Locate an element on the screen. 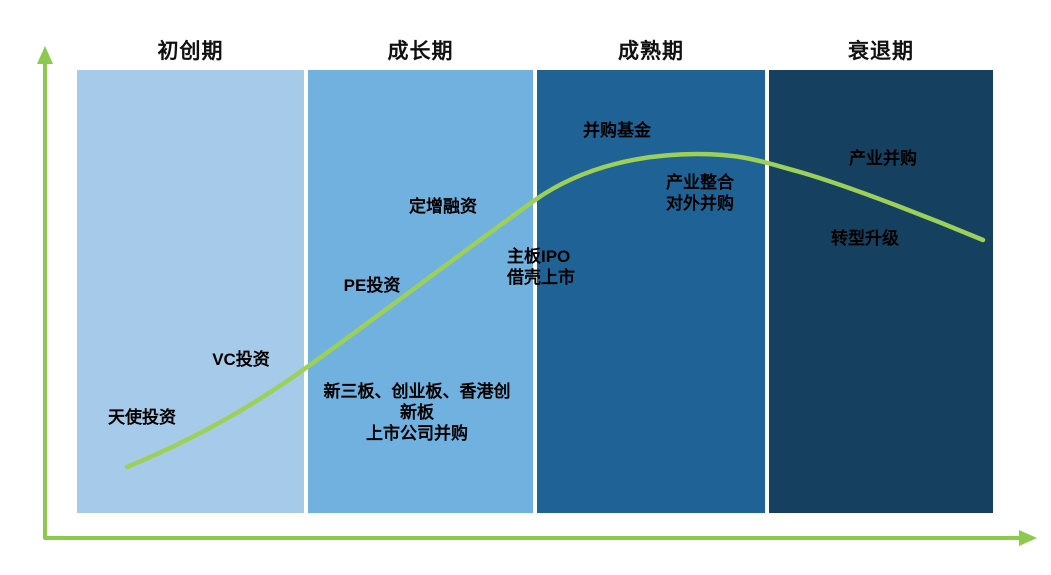 The width and height of the screenshot is (1051, 575). stage-title-startup: 初创期 is located at coordinates (190, 51).